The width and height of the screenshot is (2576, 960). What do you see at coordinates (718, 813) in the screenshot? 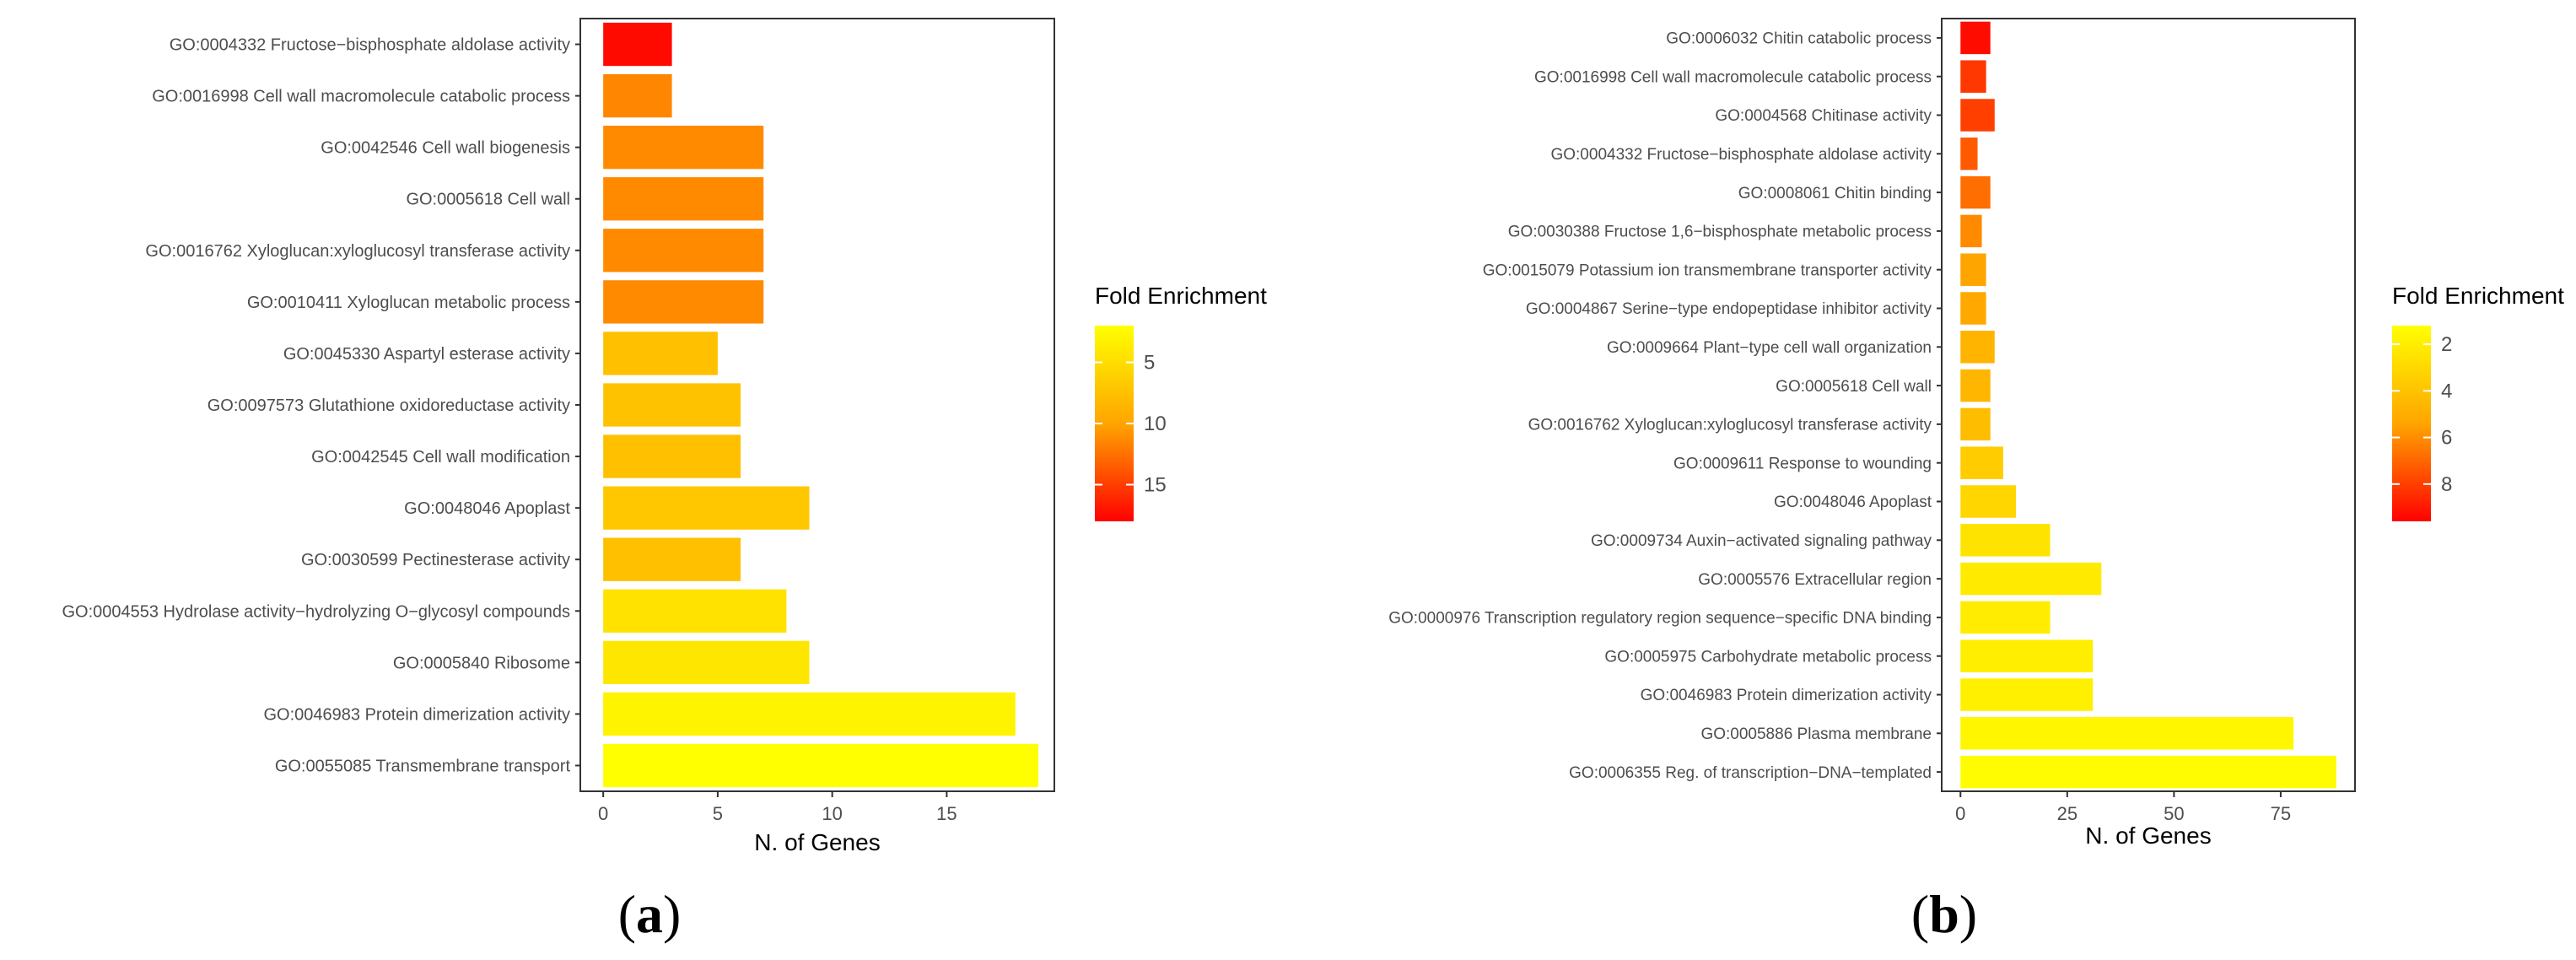
I see `x-tick-label: 5` at bounding box center [718, 813].